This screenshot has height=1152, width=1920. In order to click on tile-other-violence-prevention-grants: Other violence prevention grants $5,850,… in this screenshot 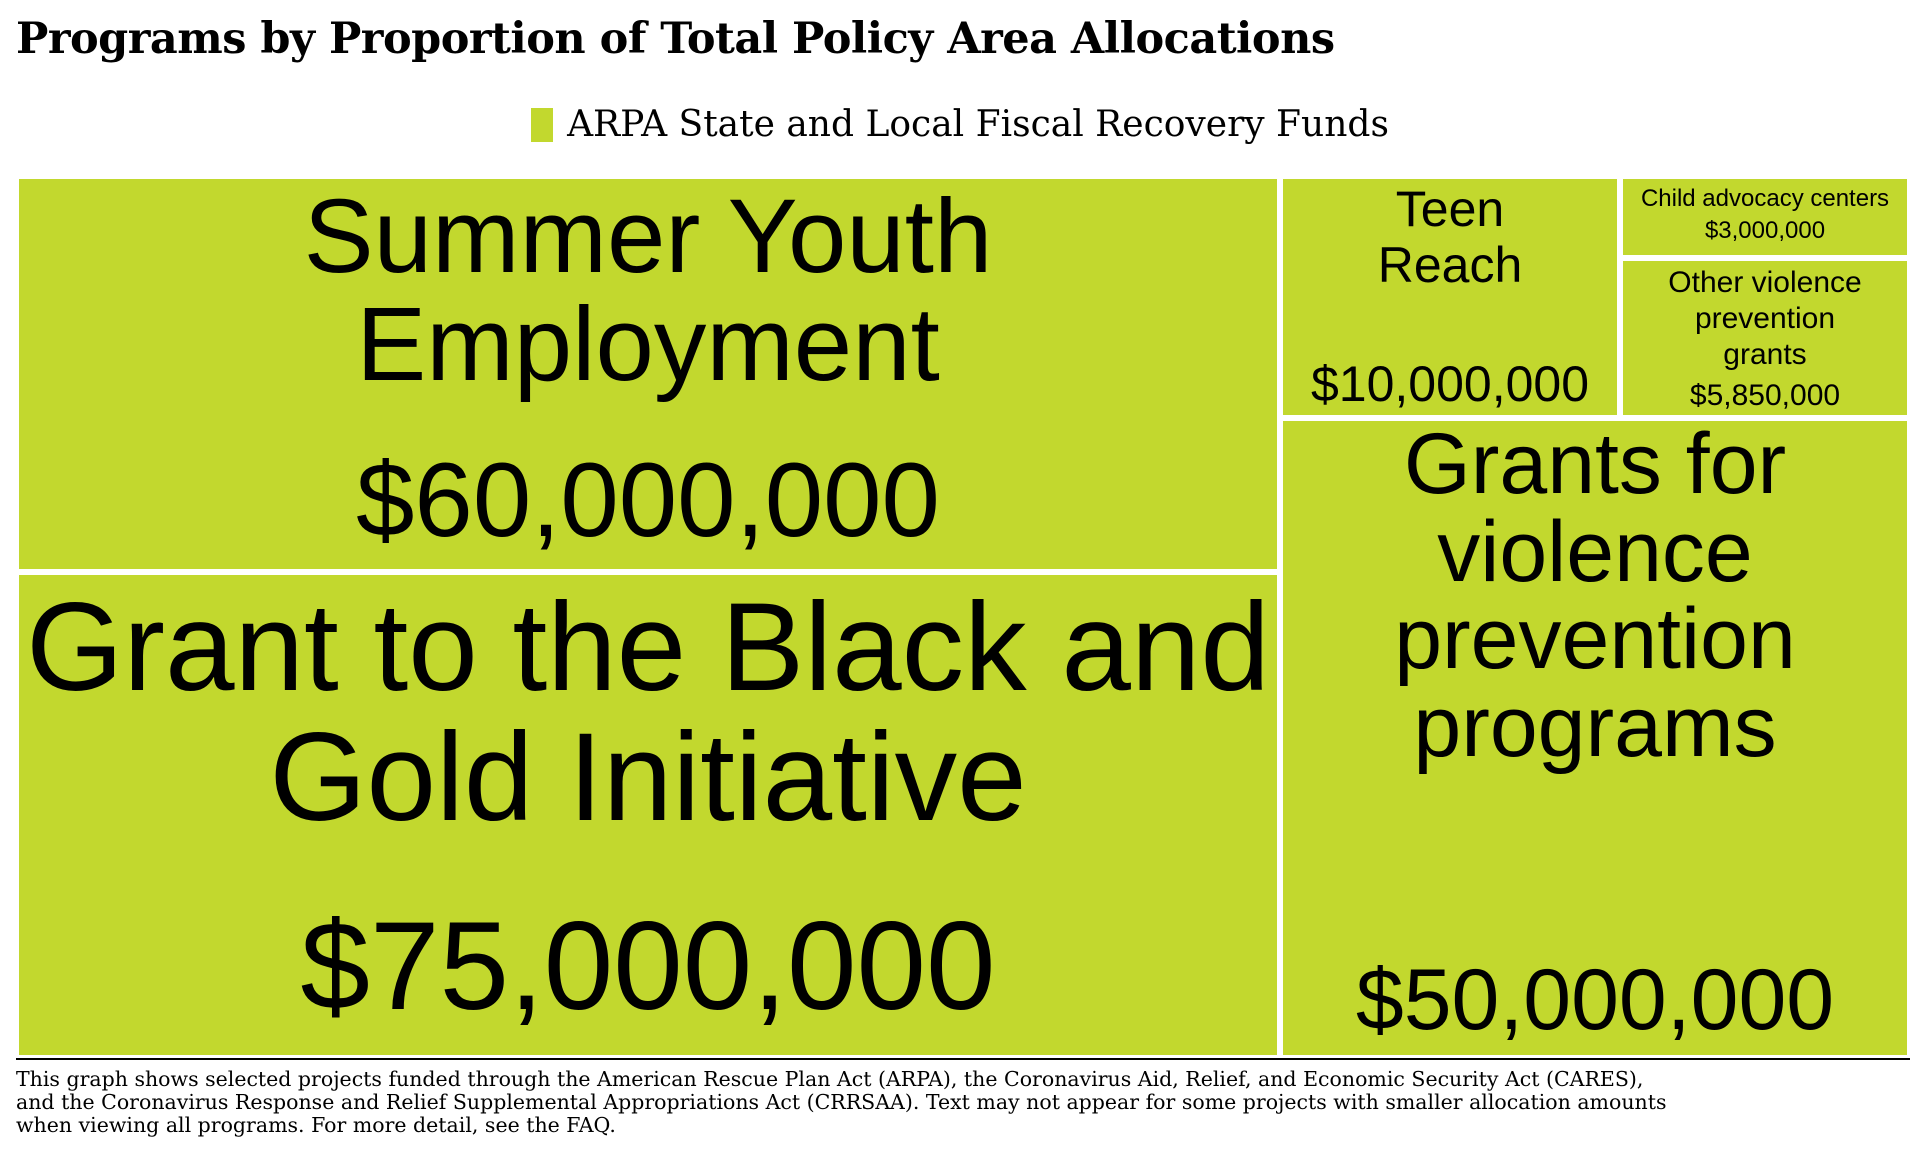, I will do `click(1765, 338)`.